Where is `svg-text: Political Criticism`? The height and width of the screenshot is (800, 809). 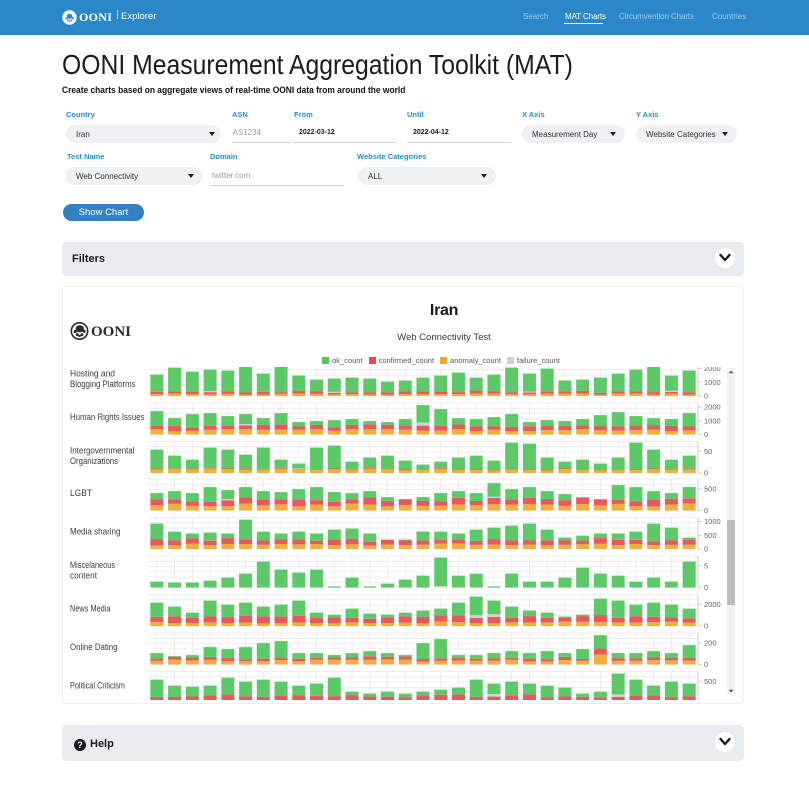 svg-text: Political Criticism is located at coordinates (97, 686).